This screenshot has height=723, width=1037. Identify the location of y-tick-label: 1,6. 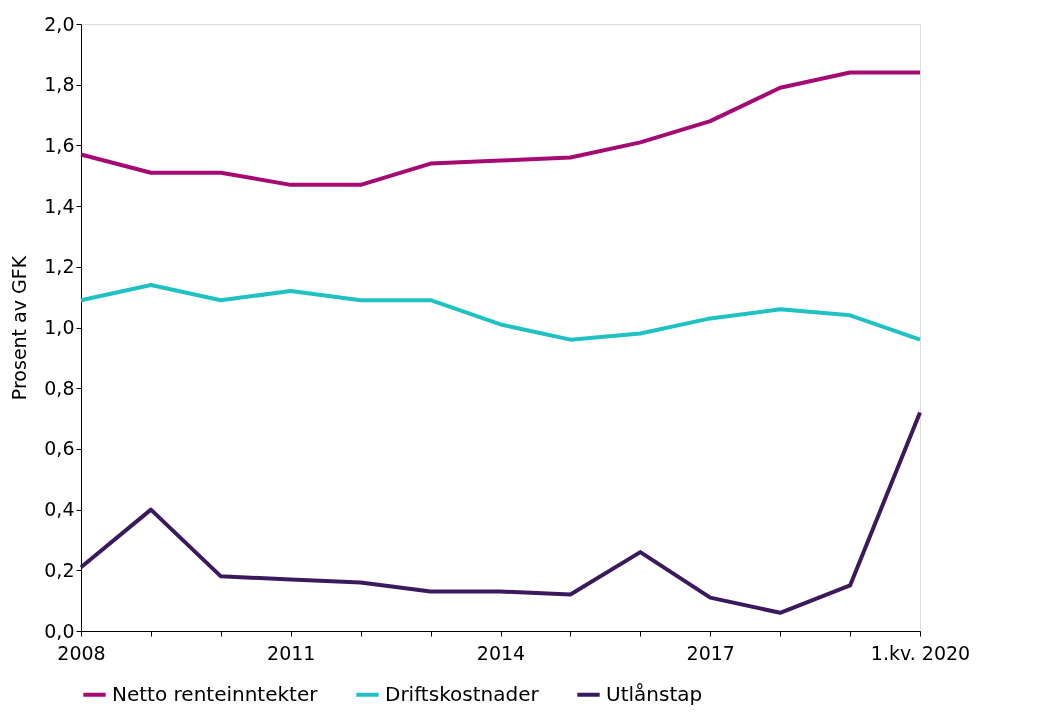
(59, 144).